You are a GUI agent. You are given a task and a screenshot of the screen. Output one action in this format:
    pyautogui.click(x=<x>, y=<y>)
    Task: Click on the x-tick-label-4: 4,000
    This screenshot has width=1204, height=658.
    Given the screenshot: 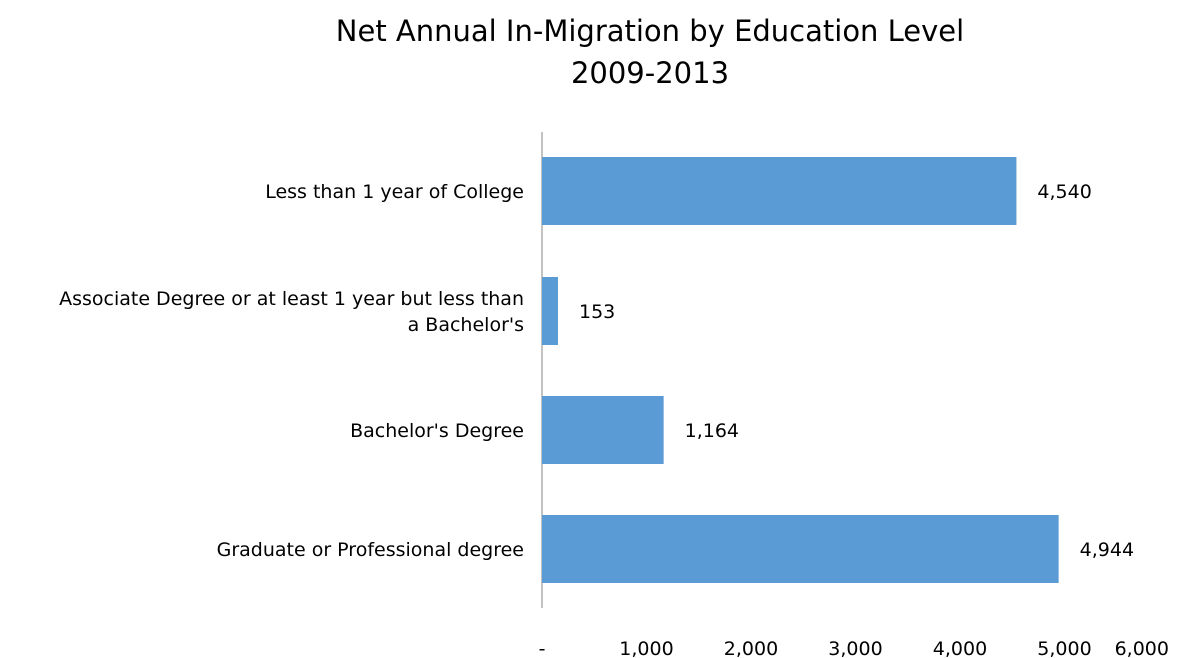 What is the action you would take?
    pyautogui.click(x=960, y=648)
    